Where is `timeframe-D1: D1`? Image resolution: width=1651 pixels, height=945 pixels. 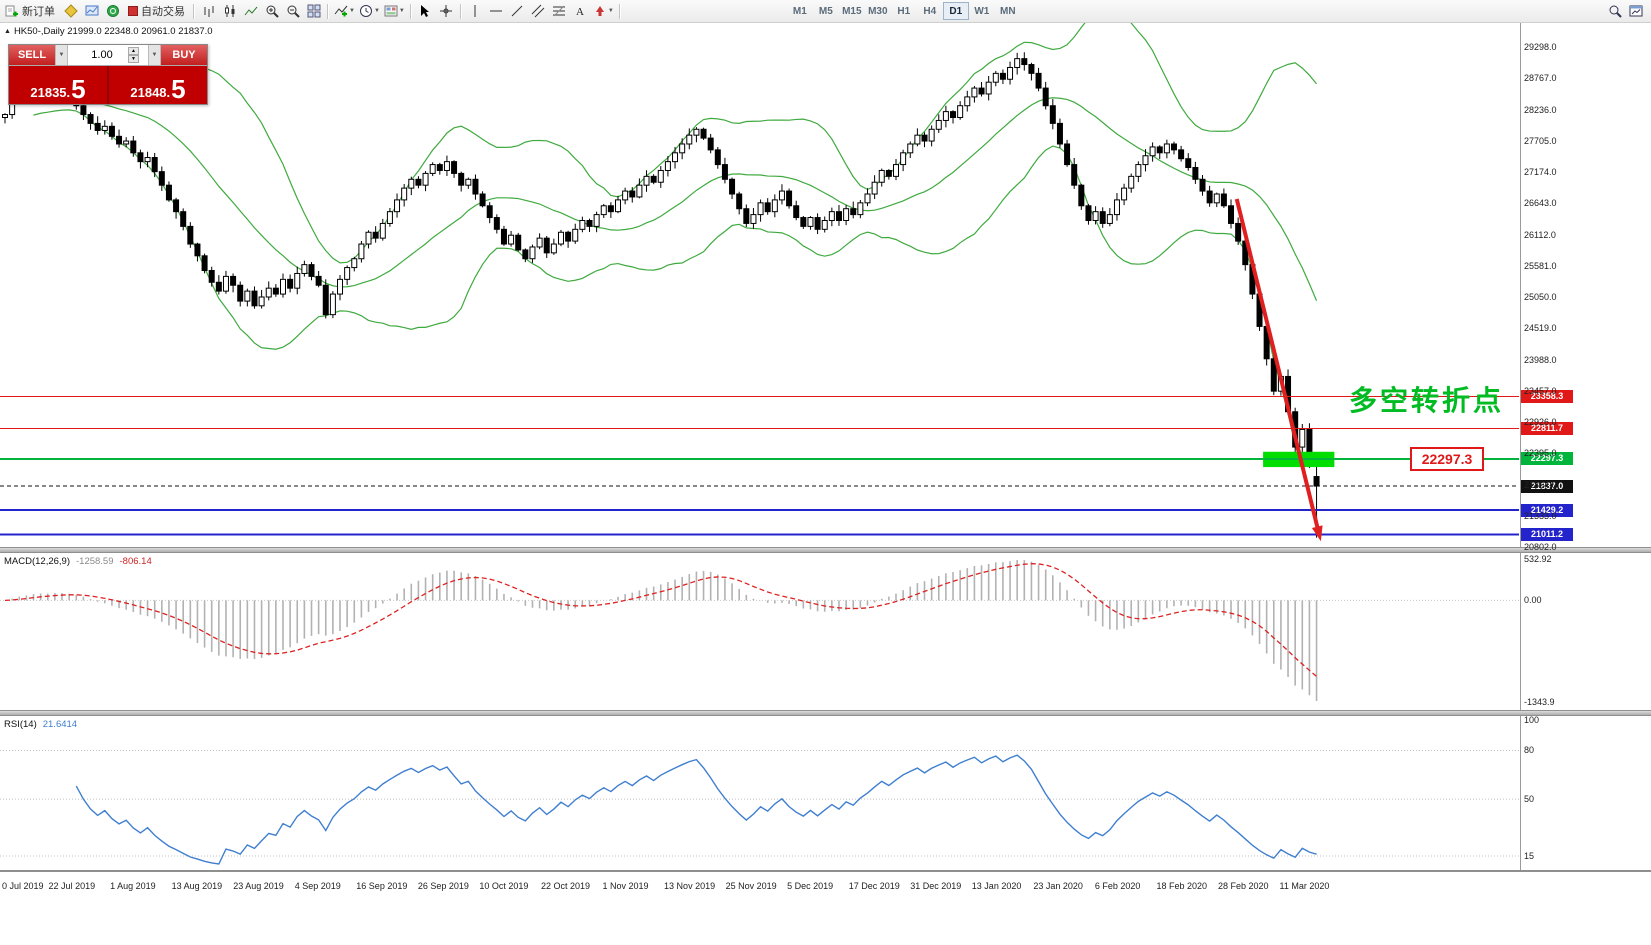
timeframe-D1: D1 is located at coordinates (955, 11).